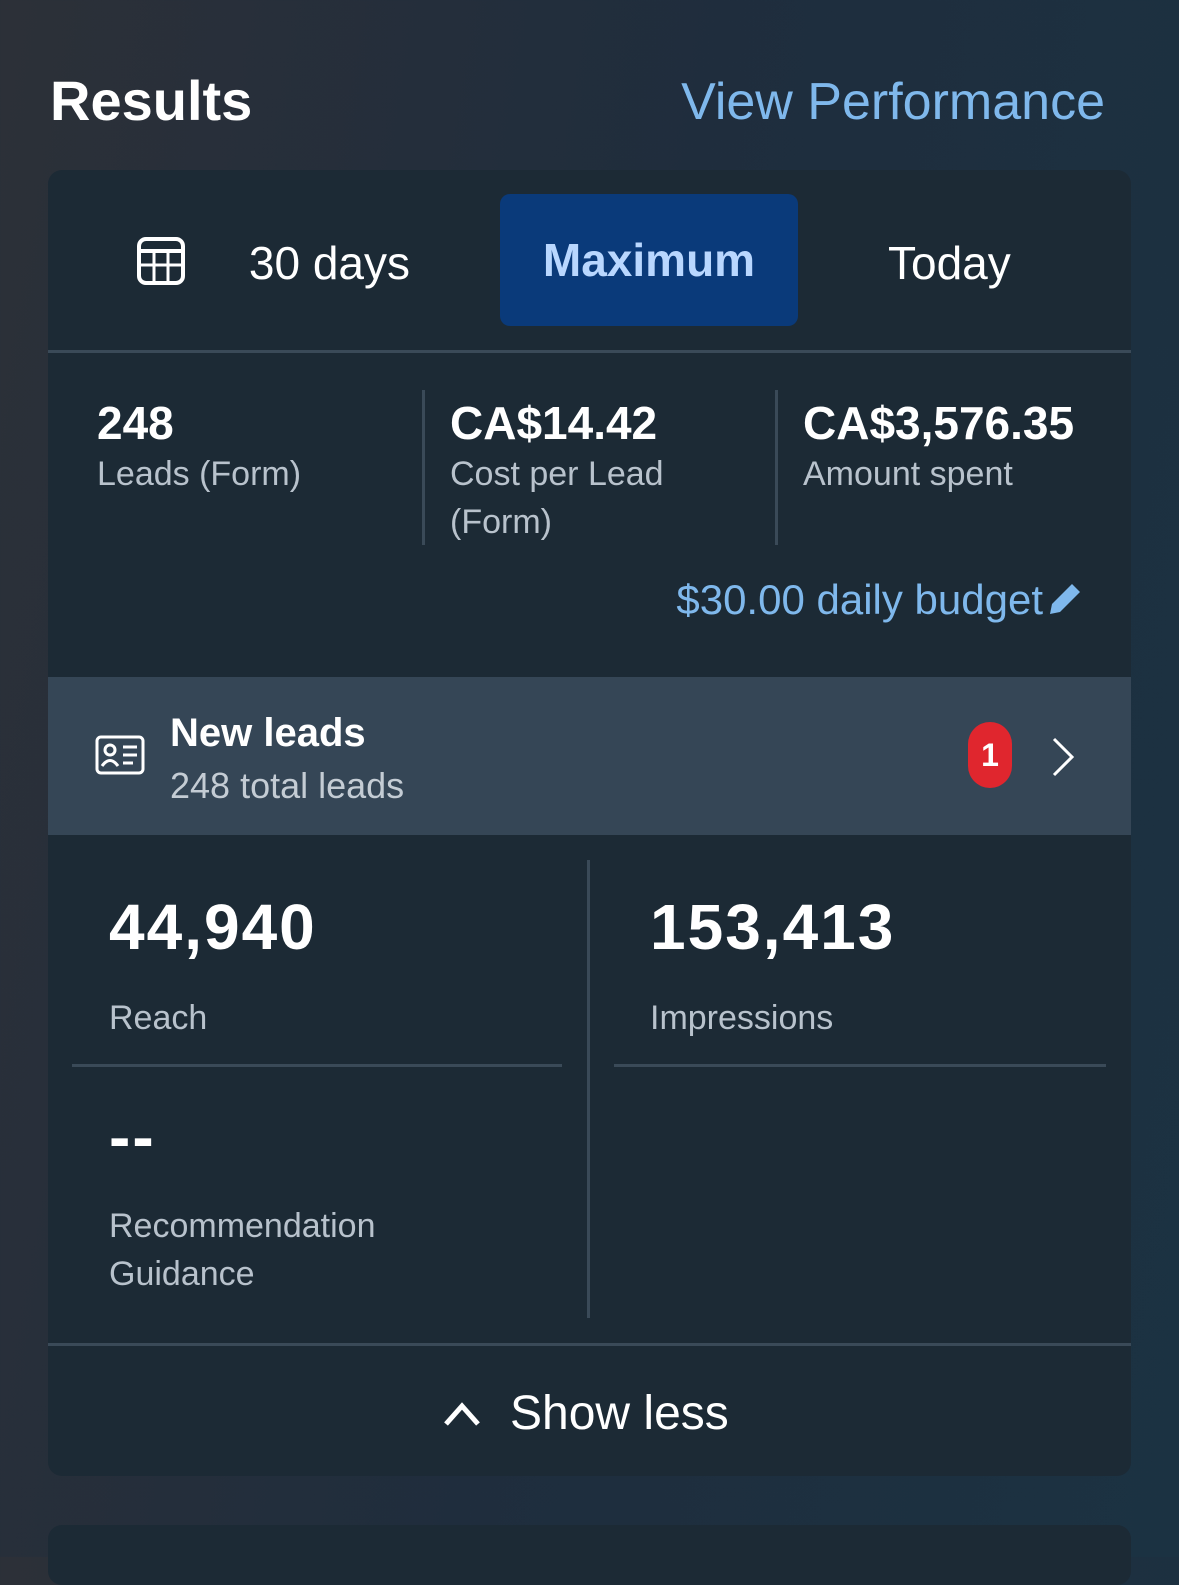 Image resolution: width=1179 pixels, height=1585 pixels. I want to click on metric-value: --, so click(132, 1137).